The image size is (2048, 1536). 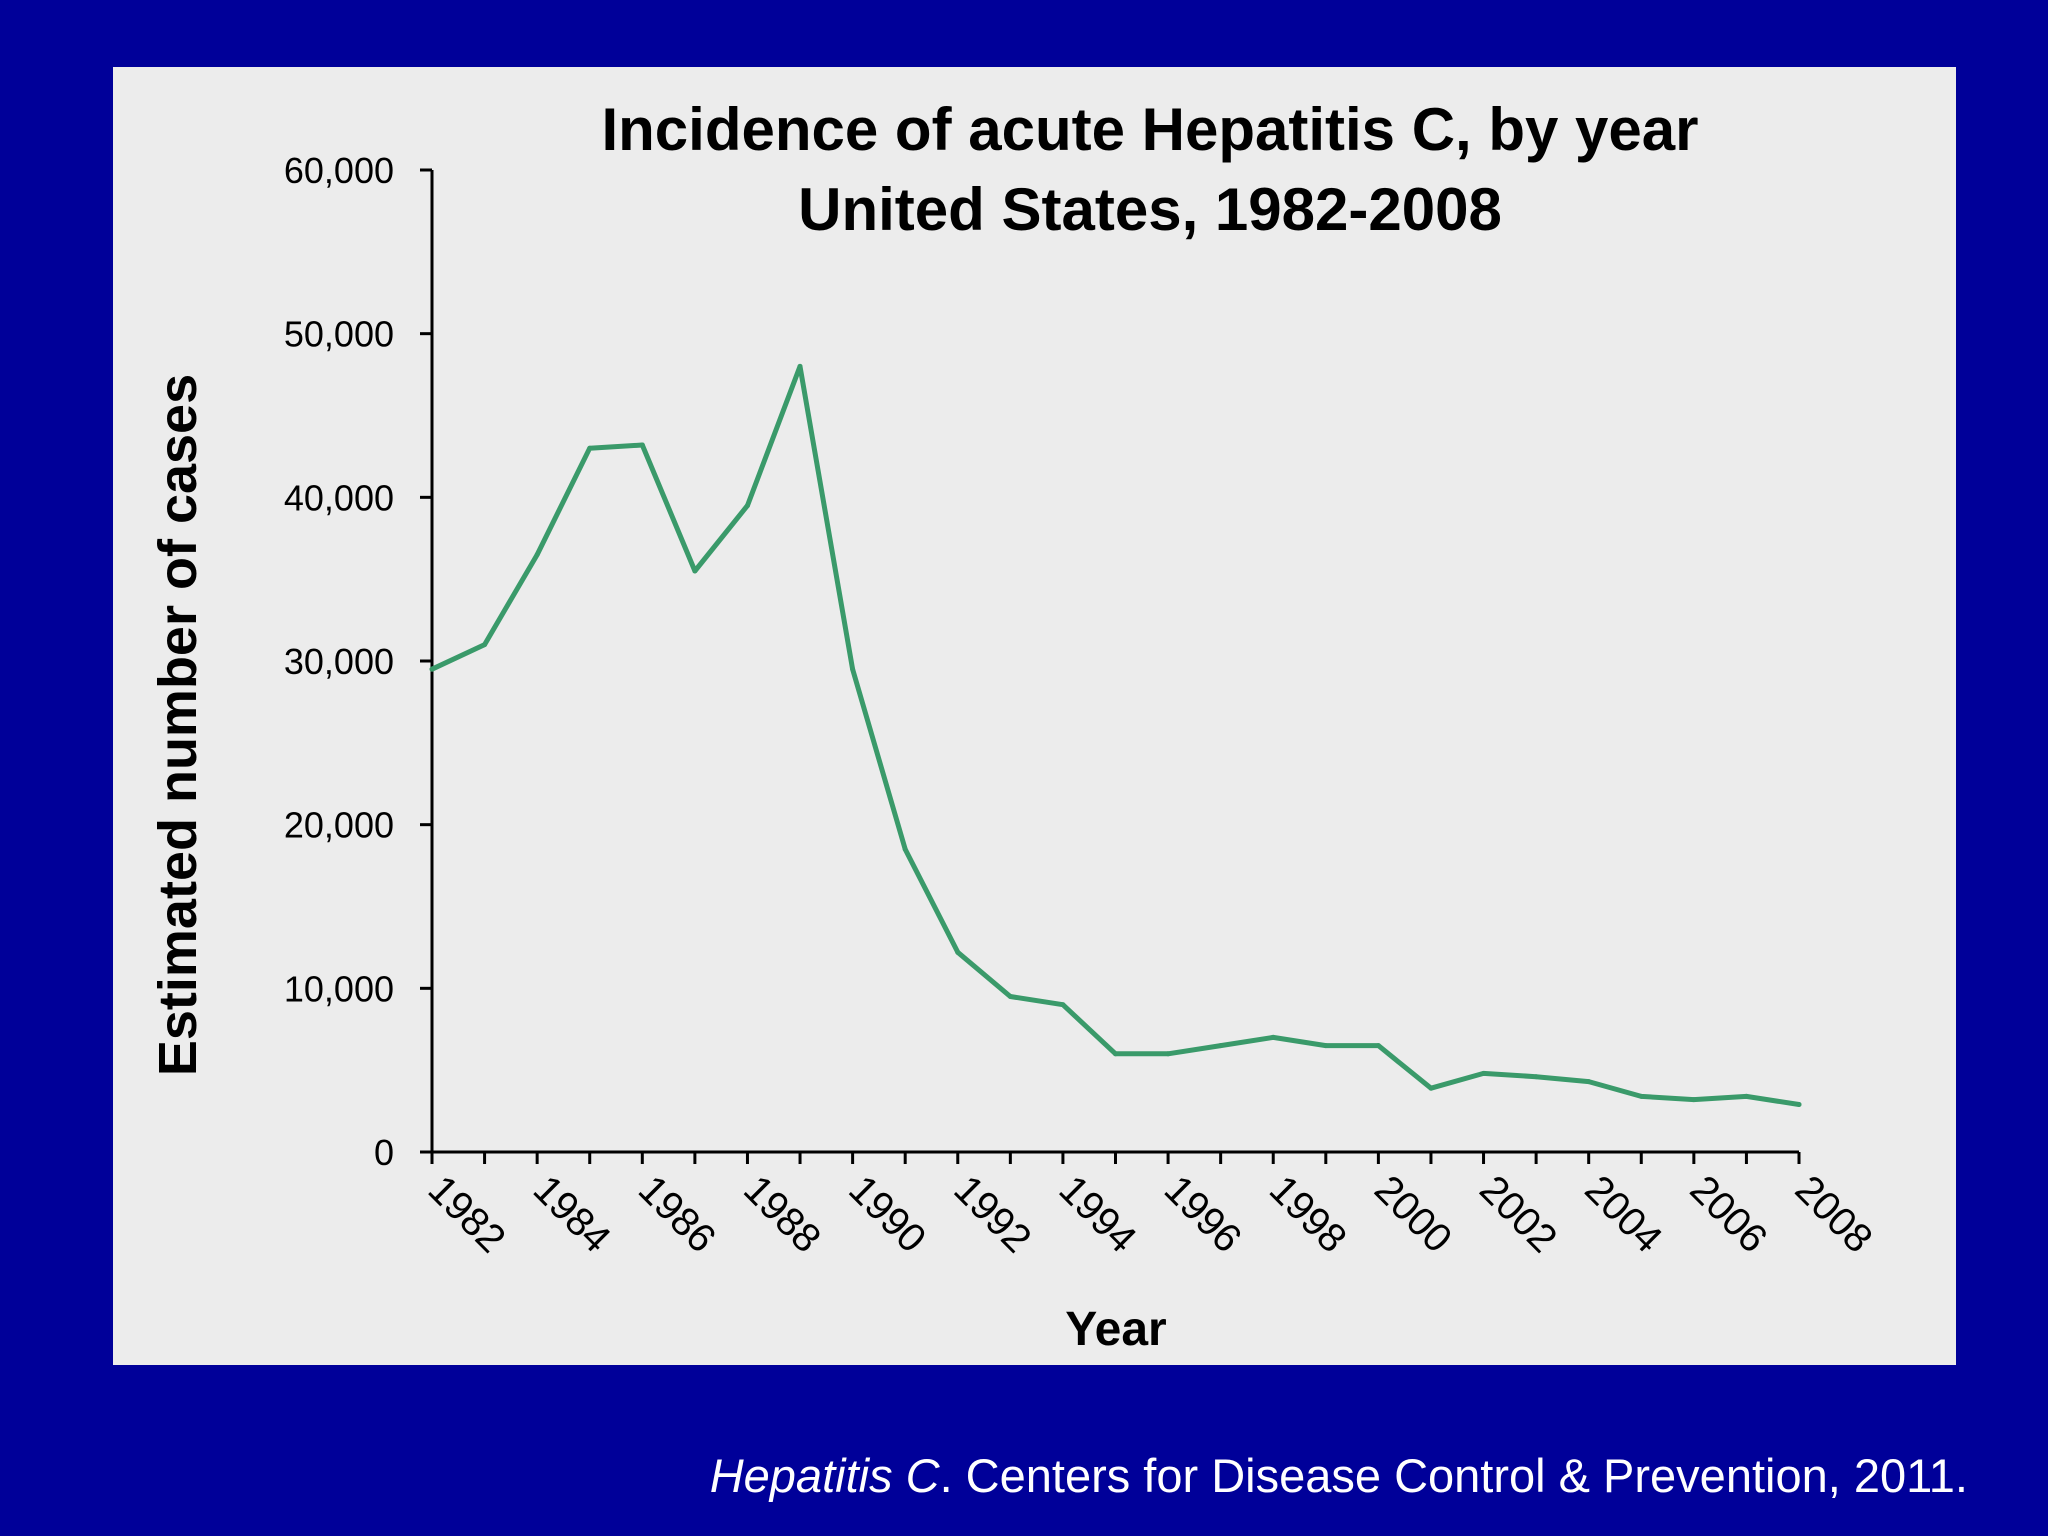 I want to click on y-tick-label: 50,000, so click(x=339, y=334).